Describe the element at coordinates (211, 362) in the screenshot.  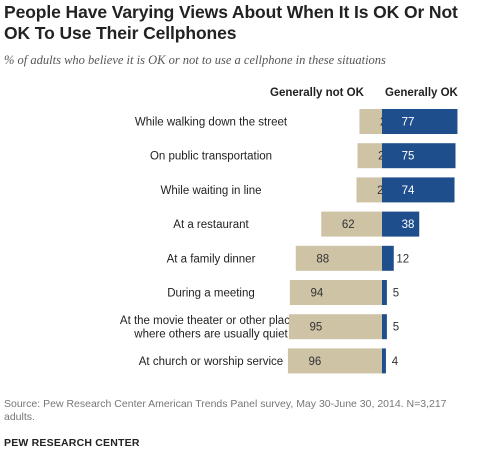
I see `category-label: At church or worship service` at that location.